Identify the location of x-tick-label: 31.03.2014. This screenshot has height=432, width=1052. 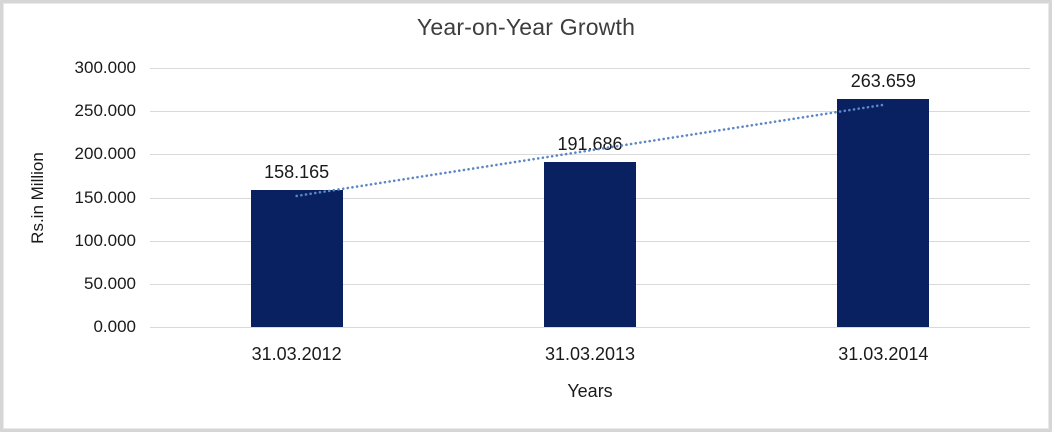
(883, 354).